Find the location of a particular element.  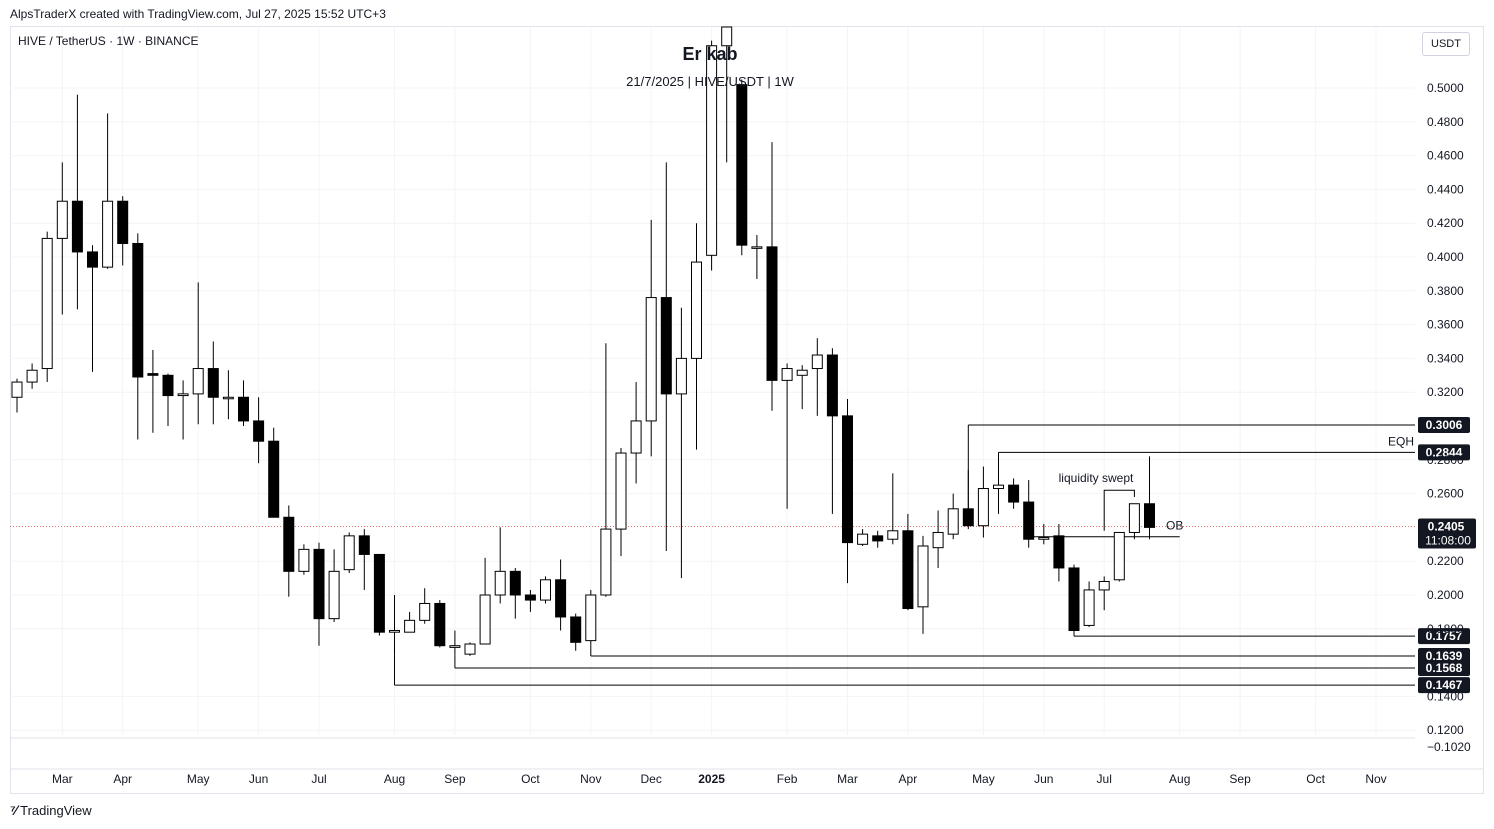

y-tick-label: 0.4800 is located at coordinates (1445, 122).